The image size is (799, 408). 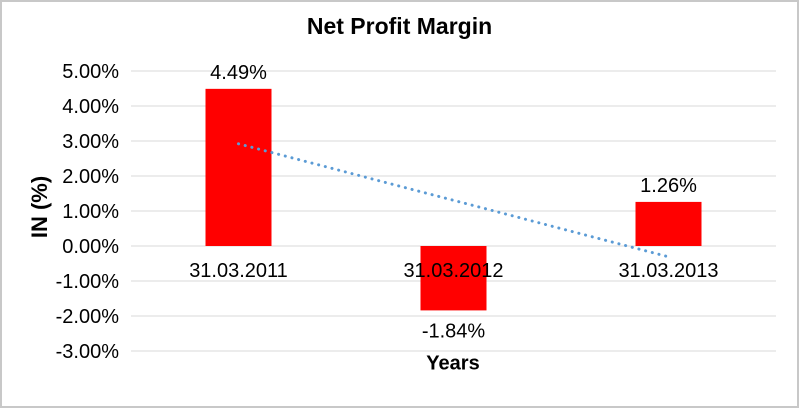 What do you see at coordinates (453, 271) in the screenshot?
I see `x-category-label: 31.03.2012` at bounding box center [453, 271].